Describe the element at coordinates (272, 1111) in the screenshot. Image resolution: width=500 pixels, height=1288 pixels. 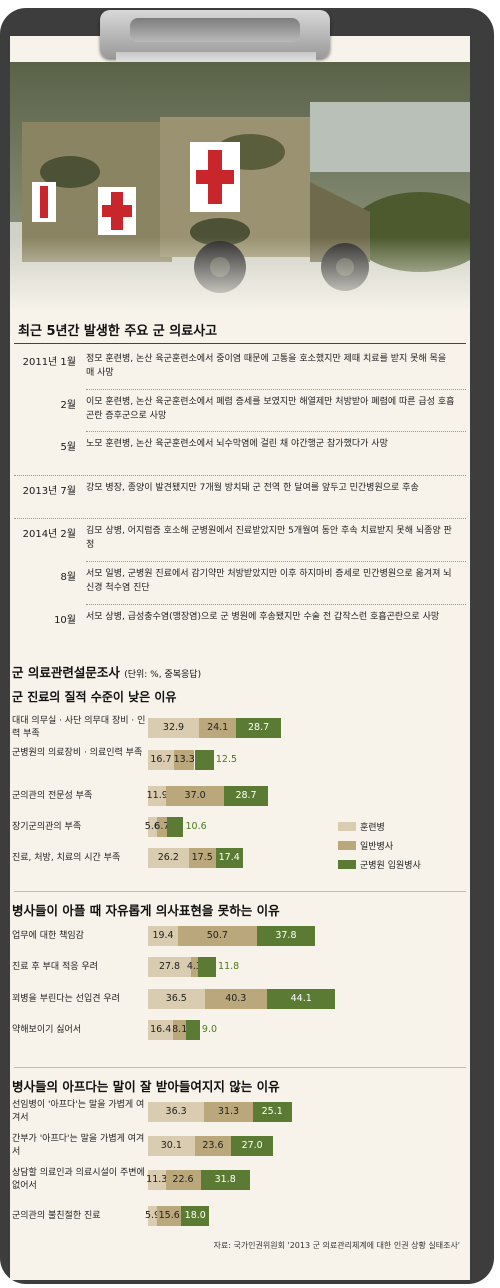
I see `bar-value-label: 25.1` at that location.